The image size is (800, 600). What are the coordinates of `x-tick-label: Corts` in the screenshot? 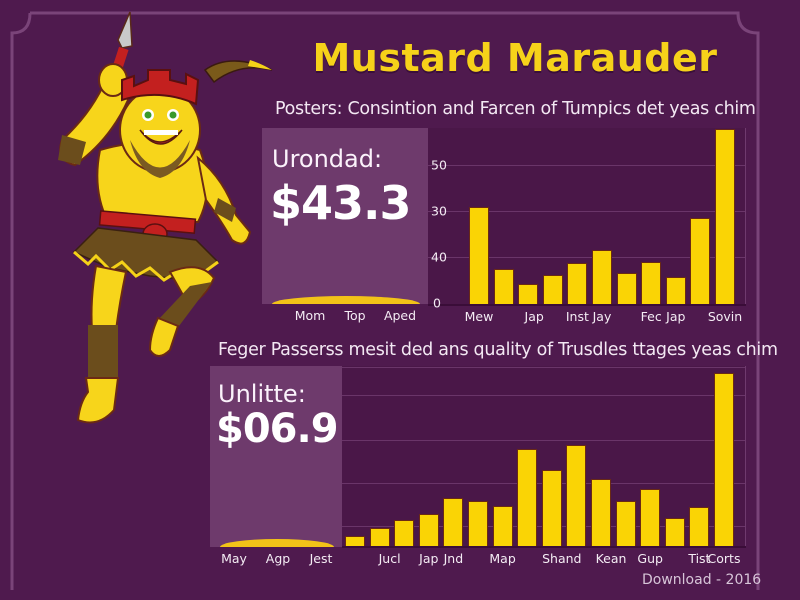 It's located at (724, 558).